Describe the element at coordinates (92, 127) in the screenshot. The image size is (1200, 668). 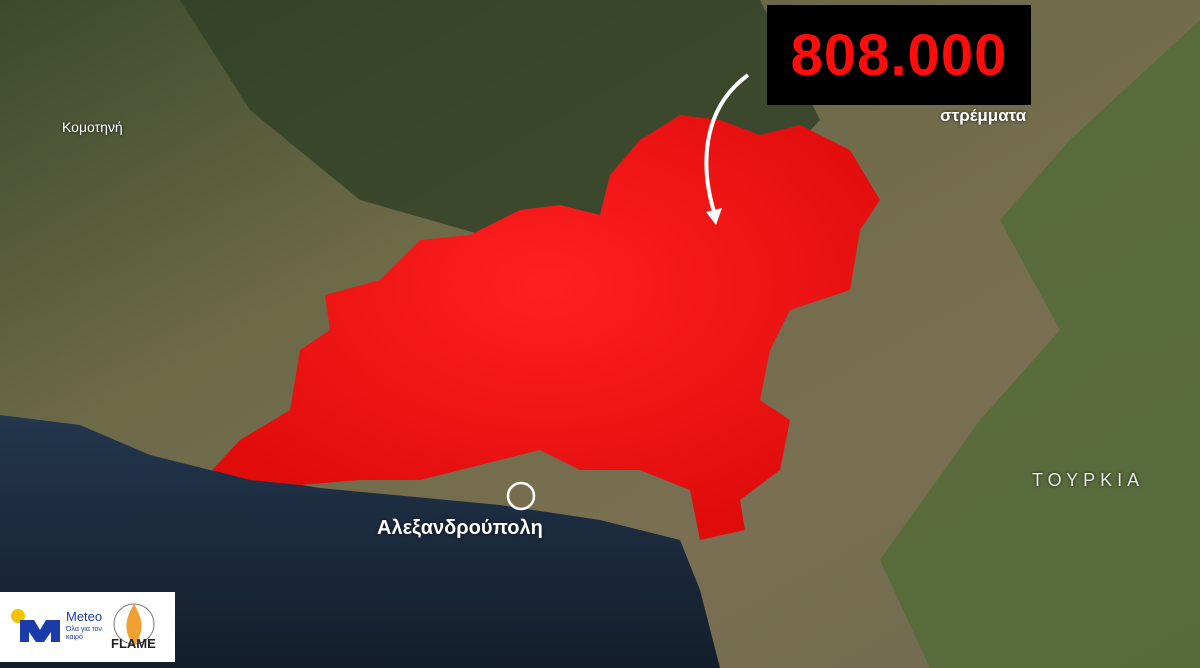
I see `place-label-komotini: Κομοτηνή` at that location.